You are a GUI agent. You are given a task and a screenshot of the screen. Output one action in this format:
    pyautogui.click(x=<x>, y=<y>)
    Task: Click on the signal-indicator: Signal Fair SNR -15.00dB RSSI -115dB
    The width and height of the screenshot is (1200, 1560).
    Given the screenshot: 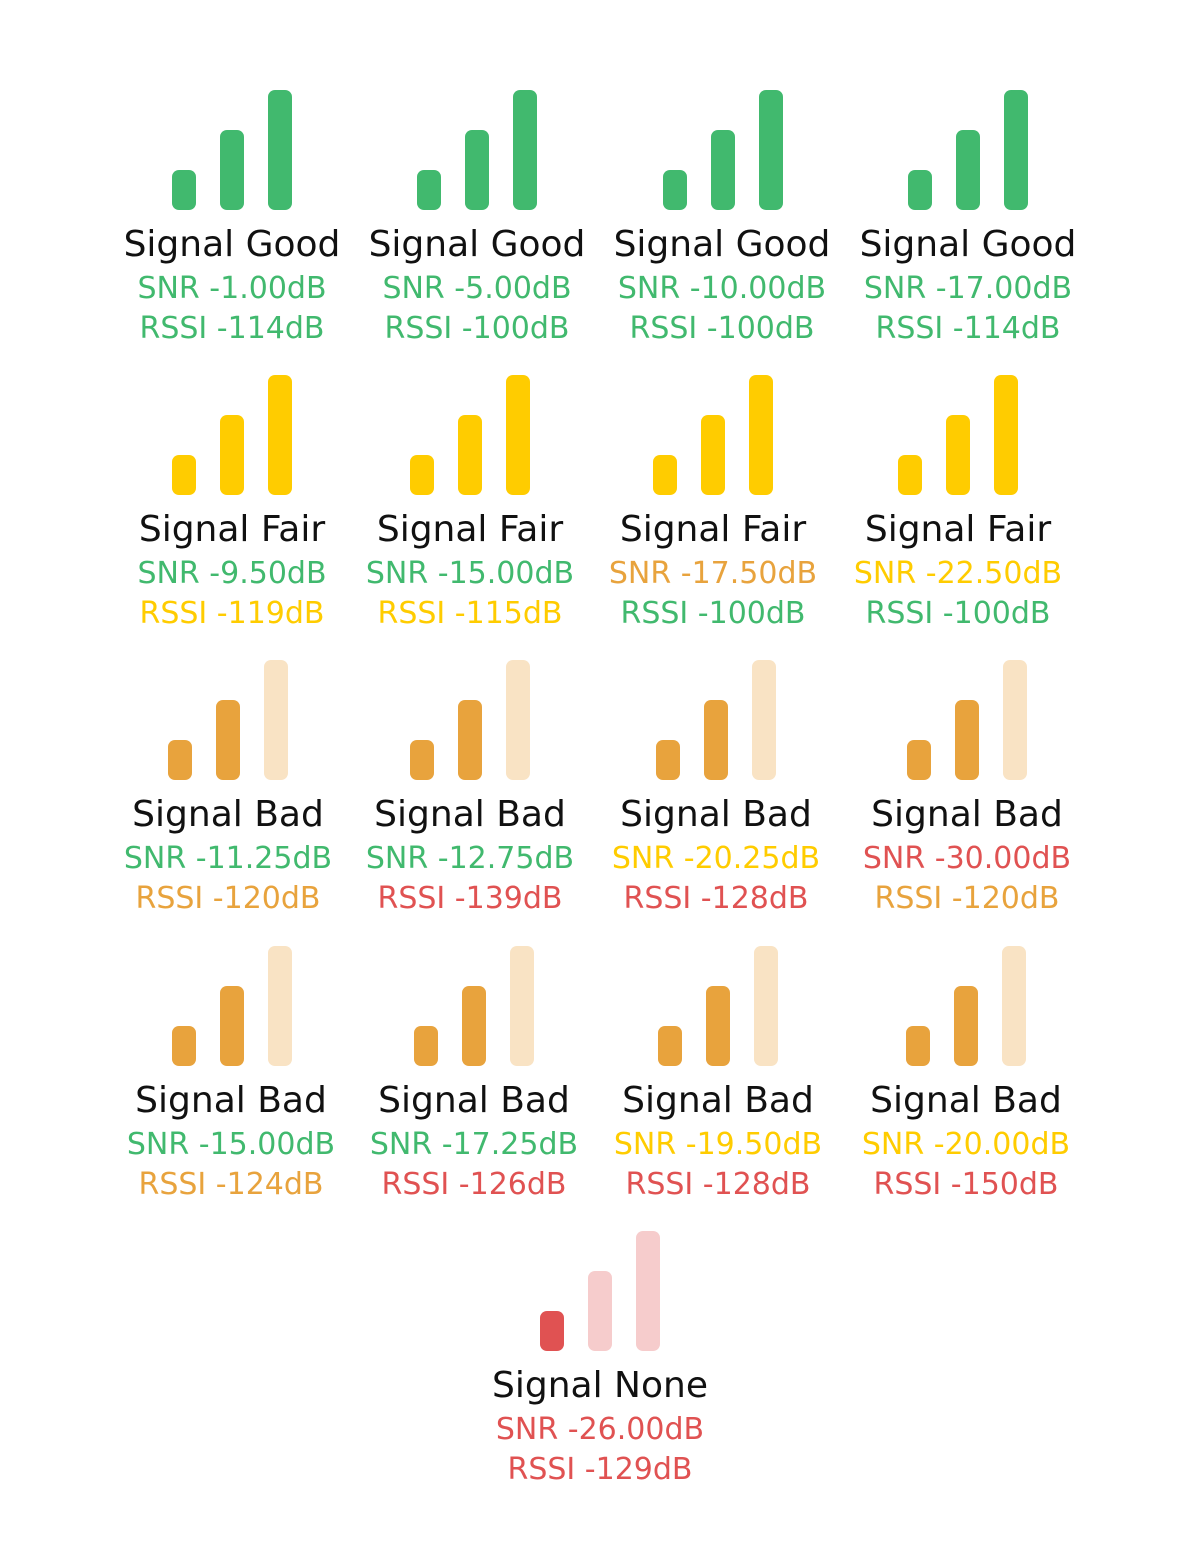 What is the action you would take?
    pyautogui.click(x=470, y=510)
    